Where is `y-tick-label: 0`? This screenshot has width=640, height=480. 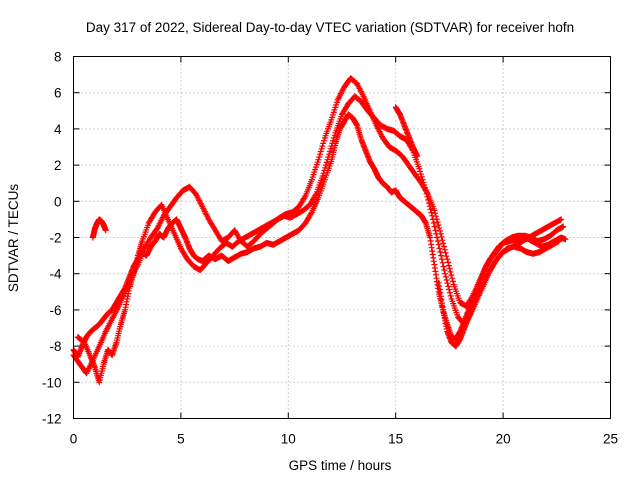
y-tick-label: 0 is located at coordinates (58, 201).